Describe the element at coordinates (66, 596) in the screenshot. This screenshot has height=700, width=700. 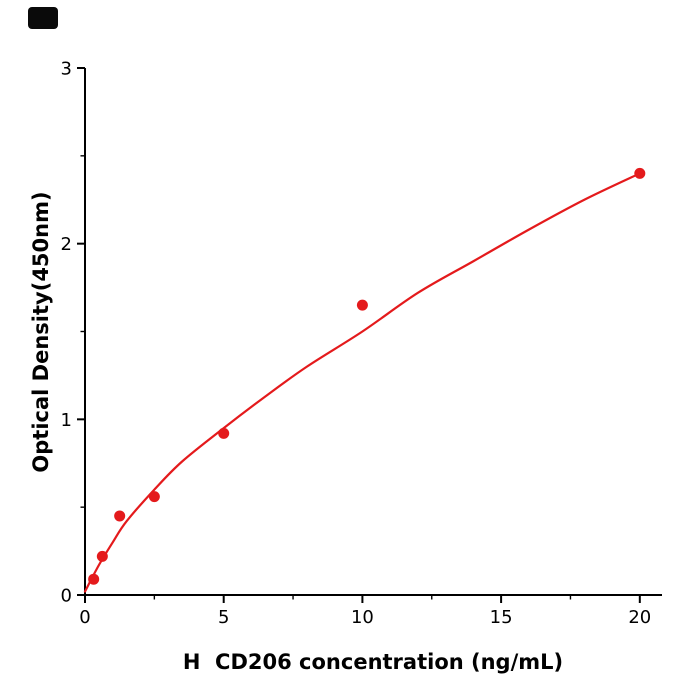
I see `y-tick-label: 0` at that location.